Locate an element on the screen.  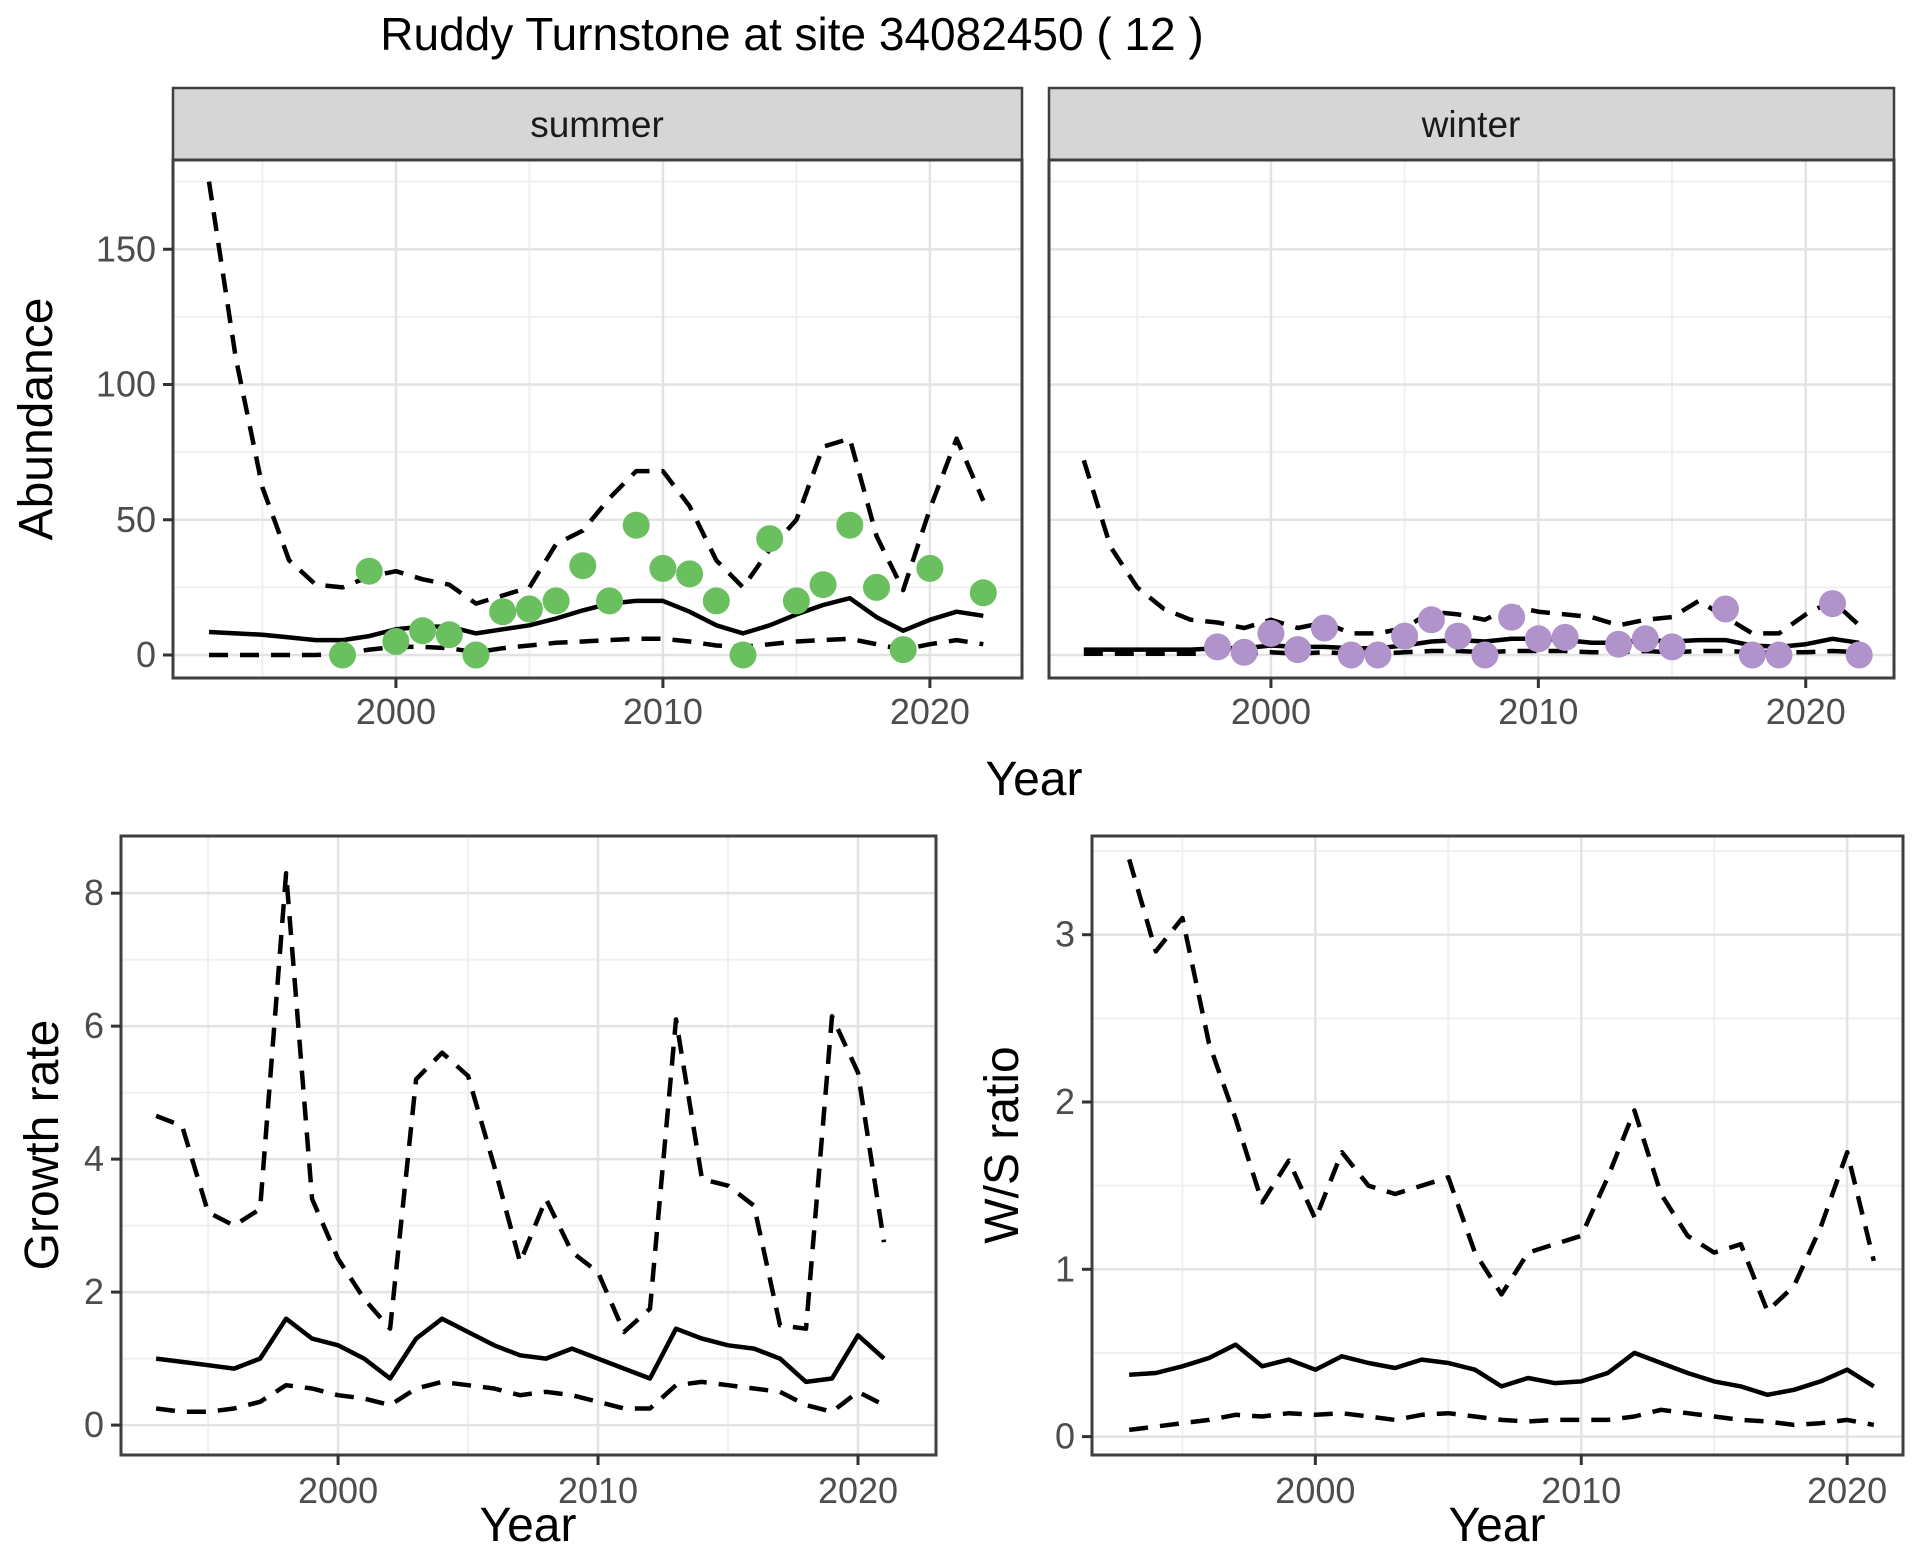
y-axis-title-abundance: Abundance is located at coordinates (36, 419).